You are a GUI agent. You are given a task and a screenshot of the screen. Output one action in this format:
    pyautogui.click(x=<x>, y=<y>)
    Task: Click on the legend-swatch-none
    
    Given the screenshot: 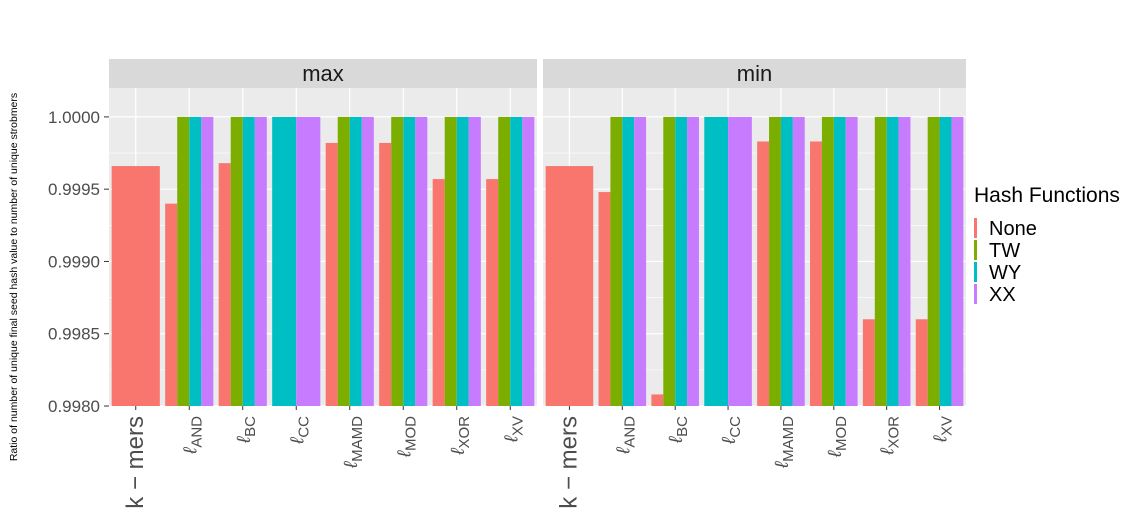 What is the action you would take?
    pyautogui.click(x=975, y=228)
    